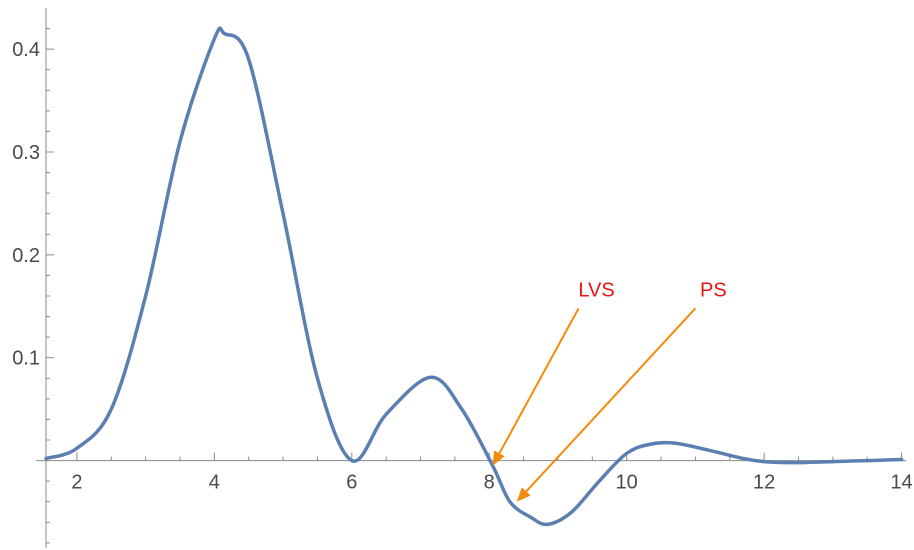 This screenshot has width=914, height=550. What do you see at coordinates (627, 483) in the screenshot?
I see `x-tick-label: 10` at bounding box center [627, 483].